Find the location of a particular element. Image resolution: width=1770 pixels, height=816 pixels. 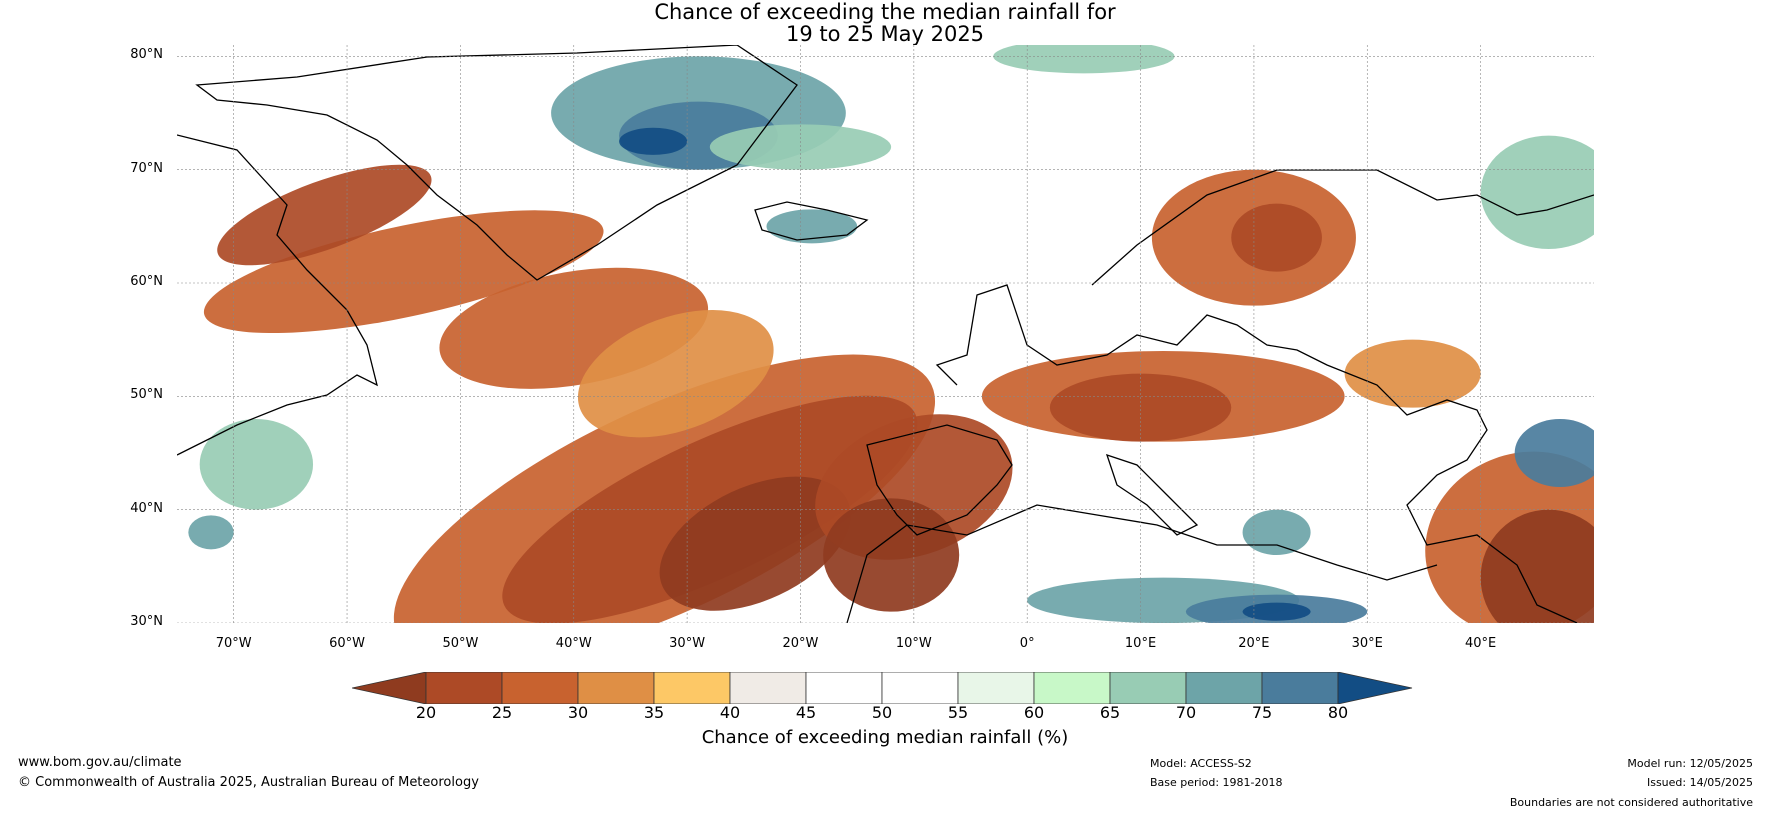

model-run-text: Model run: 12/05/2025 is located at coordinates (1690, 763).